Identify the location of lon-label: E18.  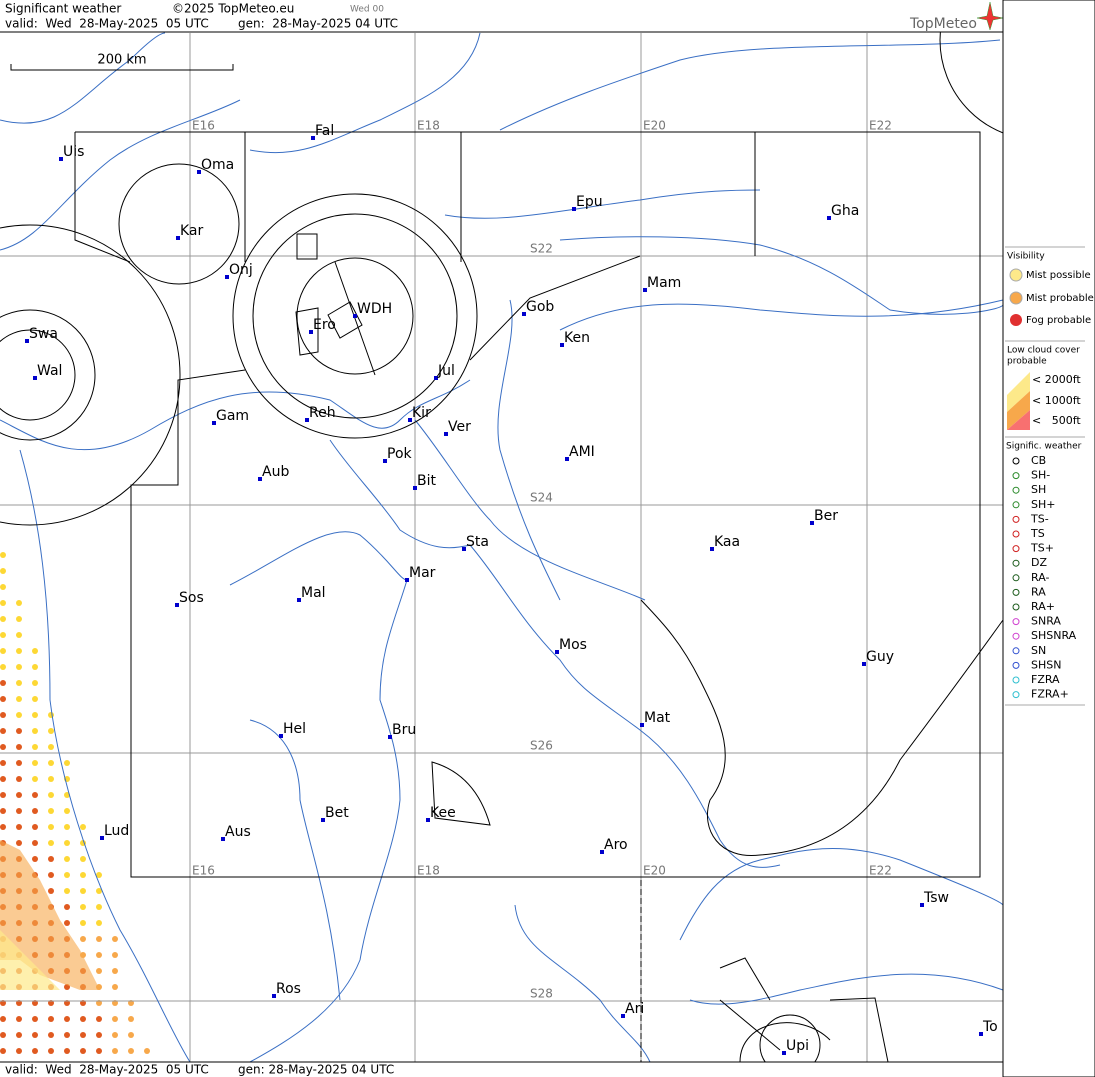
(428, 871).